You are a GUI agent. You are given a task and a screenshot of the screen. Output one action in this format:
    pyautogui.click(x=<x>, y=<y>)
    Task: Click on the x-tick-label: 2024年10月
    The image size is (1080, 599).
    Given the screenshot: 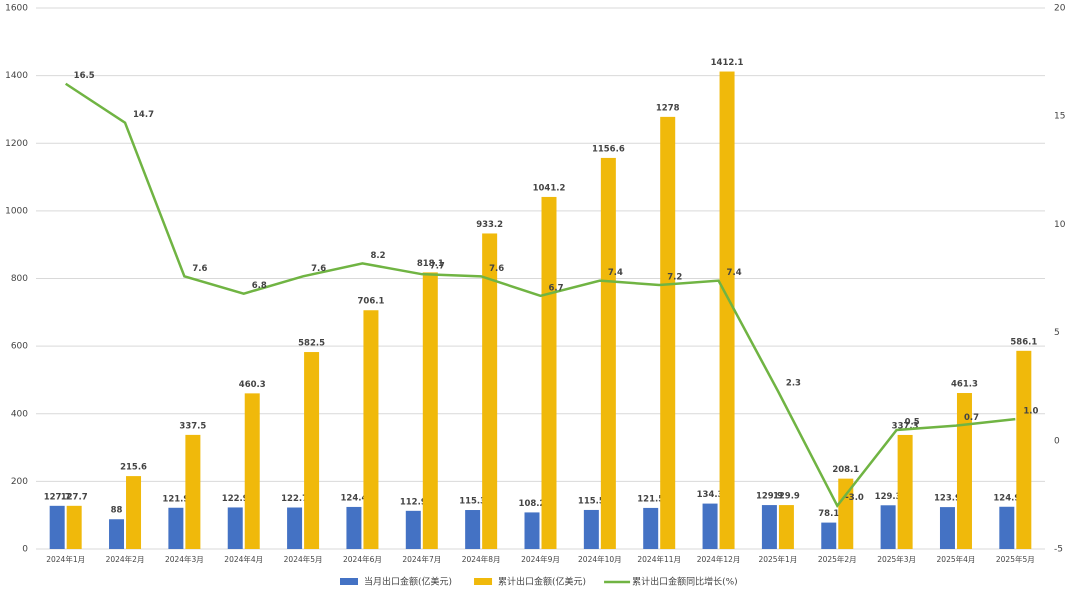 What is the action you would take?
    pyautogui.click(x=600, y=559)
    